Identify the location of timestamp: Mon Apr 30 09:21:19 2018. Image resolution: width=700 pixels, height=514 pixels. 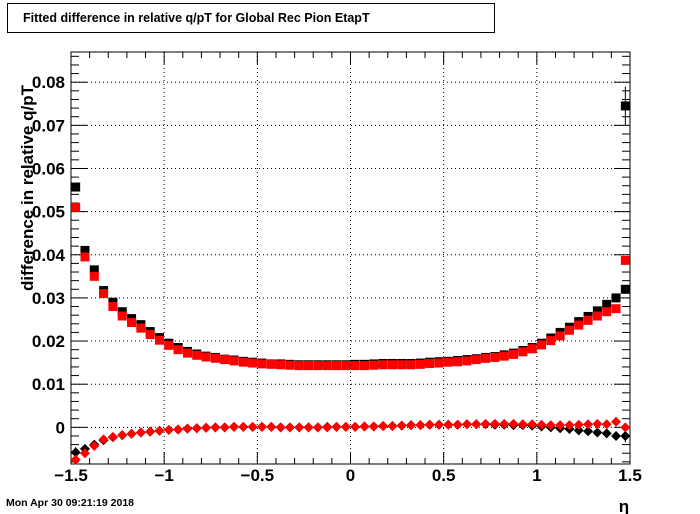
(70, 503).